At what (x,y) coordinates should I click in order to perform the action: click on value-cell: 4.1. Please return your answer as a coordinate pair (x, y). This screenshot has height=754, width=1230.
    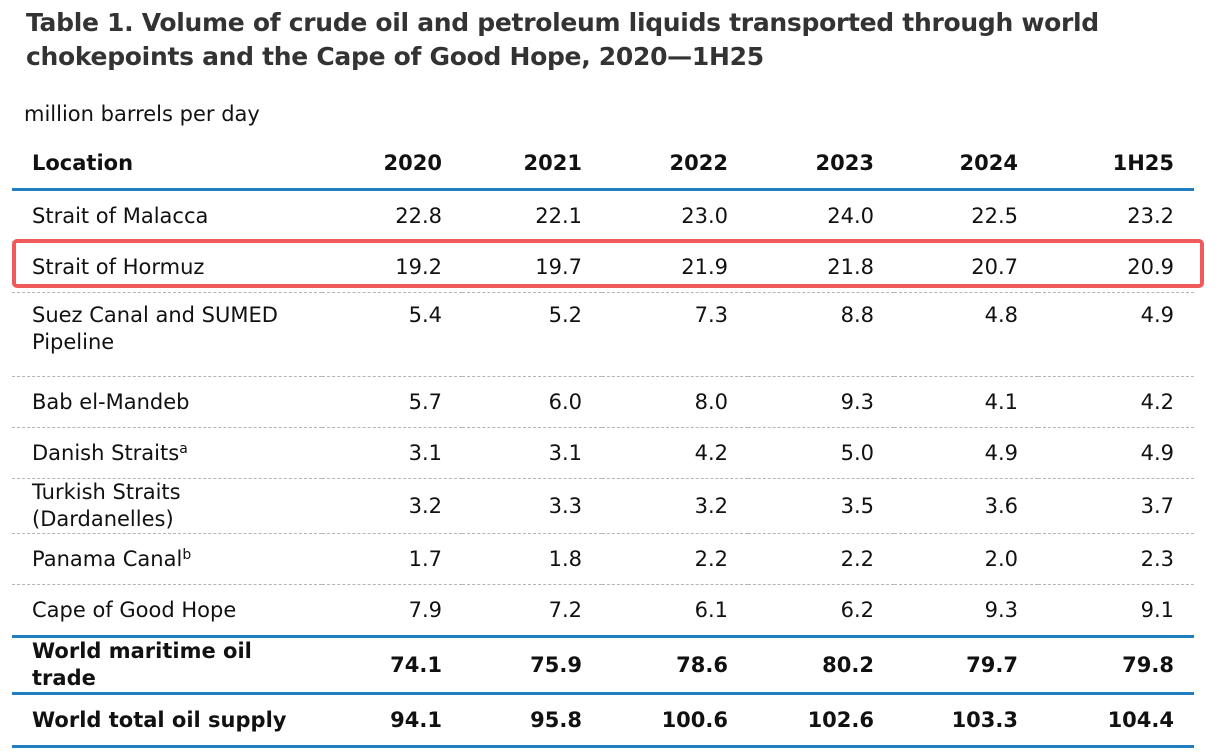
    Looking at the image, I should click on (966, 402).